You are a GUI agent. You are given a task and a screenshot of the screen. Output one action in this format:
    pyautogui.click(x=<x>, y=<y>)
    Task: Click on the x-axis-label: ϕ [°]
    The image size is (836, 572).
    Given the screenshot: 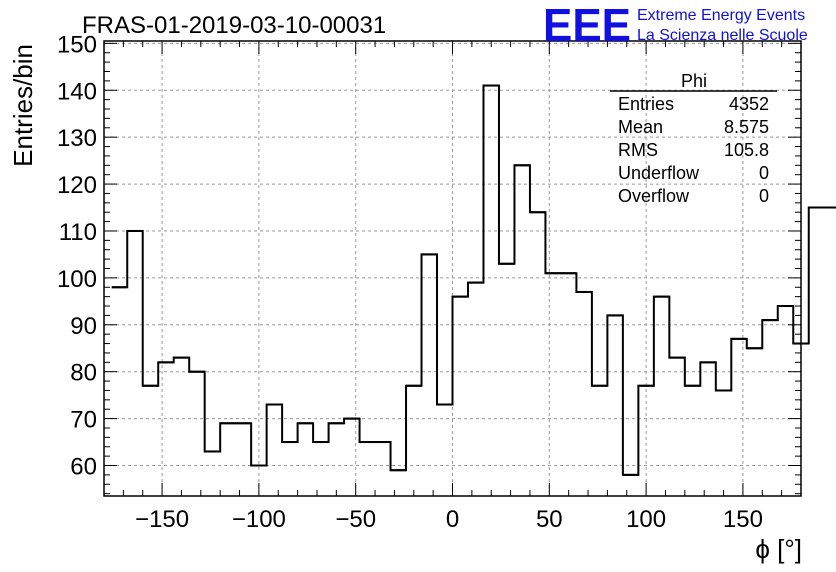 What is the action you would take?
    pyautogui.click(x=778, y=549)
    